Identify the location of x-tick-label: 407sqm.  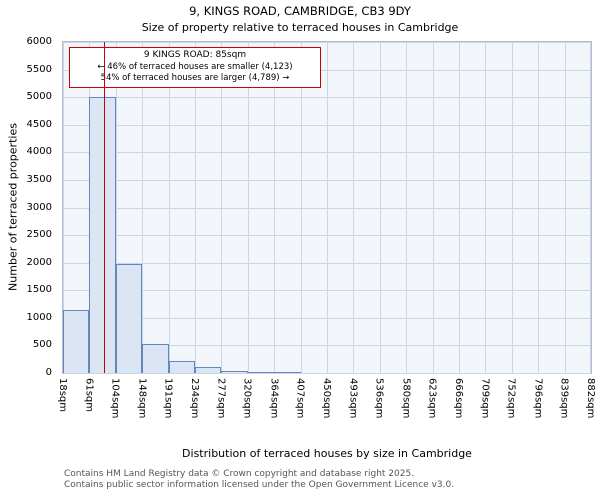
(300, 398).